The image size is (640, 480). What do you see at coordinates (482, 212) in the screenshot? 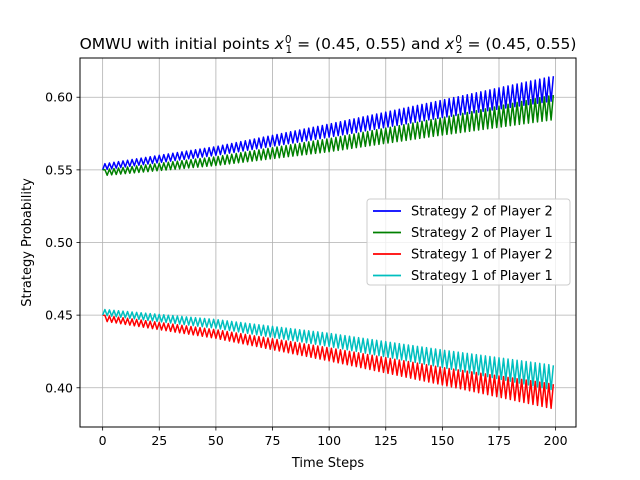
I see `legend-entry-label: Strategy 2 of Player 2` at bounding box center [482, 212].